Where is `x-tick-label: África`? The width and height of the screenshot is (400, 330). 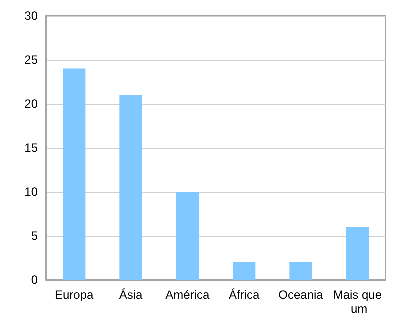 x-tick-label: África is located at coordinates (244, 295).